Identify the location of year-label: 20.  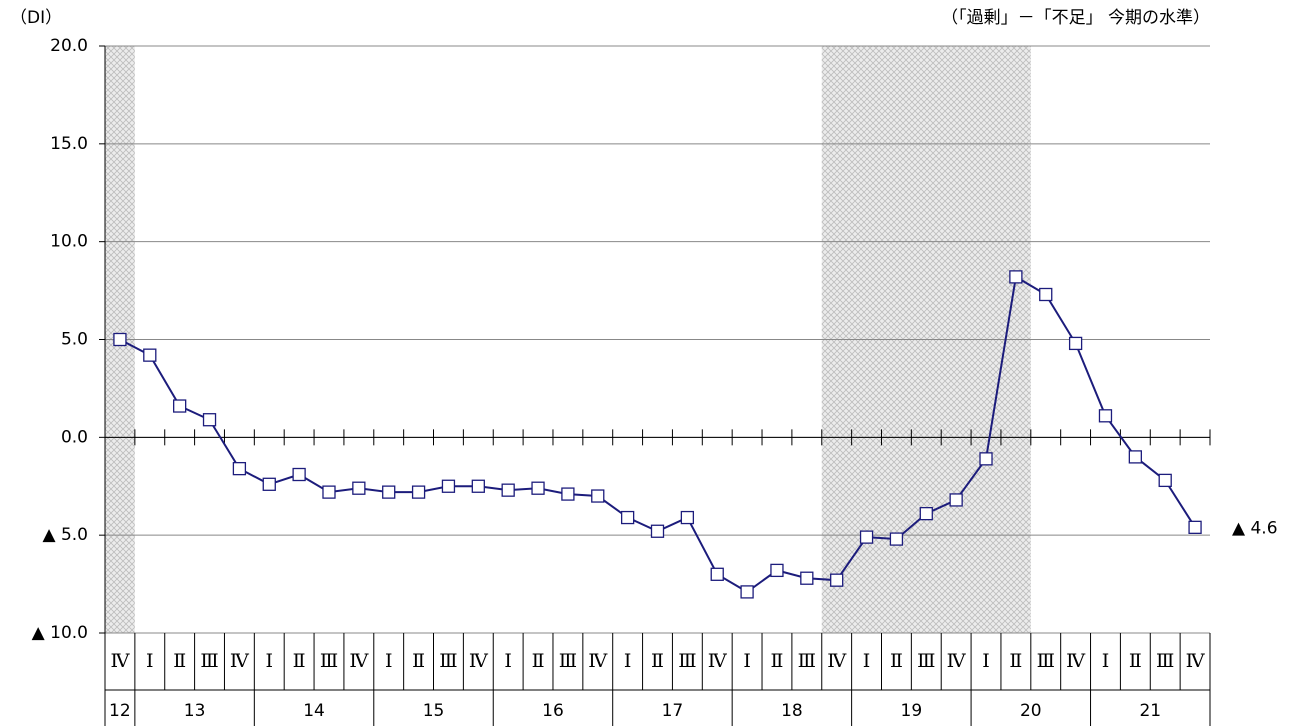
(1031, 711).